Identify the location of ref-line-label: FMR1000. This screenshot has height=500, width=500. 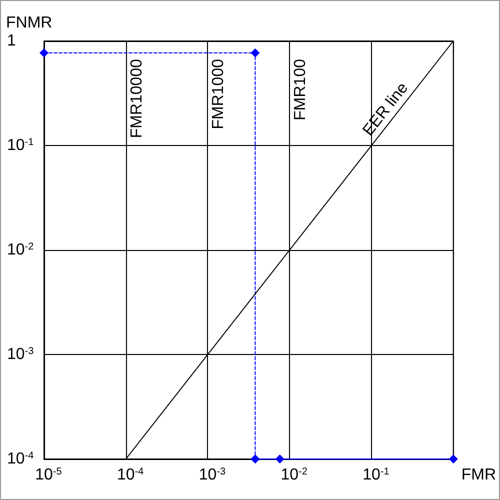
(219, 94).